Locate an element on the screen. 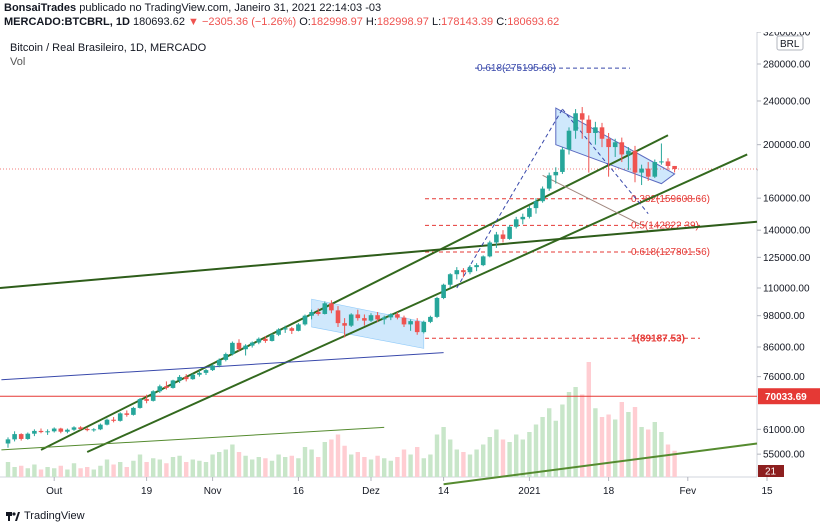 This screenshot has width=823, height=530. price-tick-label: 61000.00 is located at coordinates (784, 430).